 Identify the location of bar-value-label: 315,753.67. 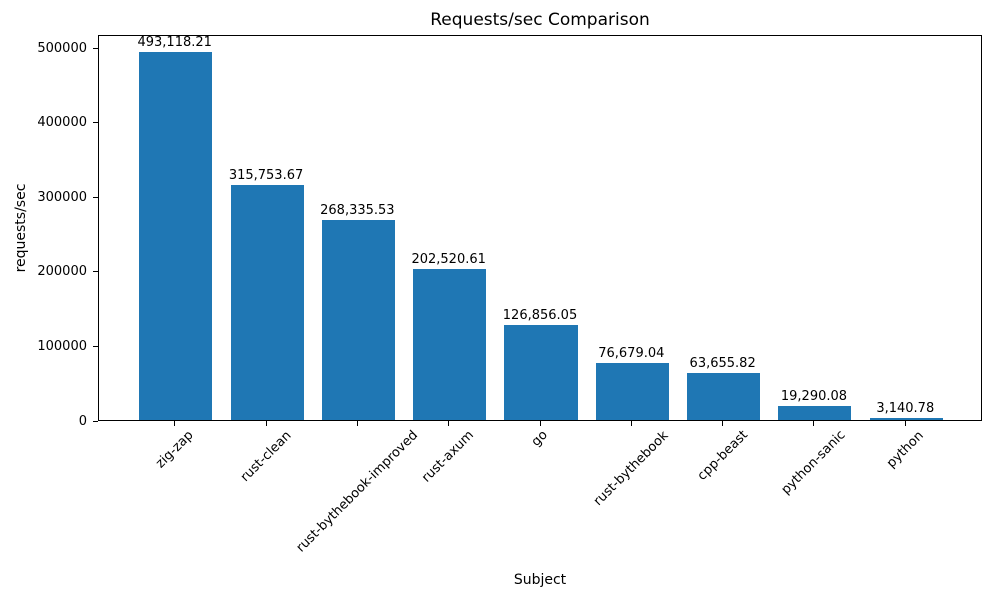
(266, 175).